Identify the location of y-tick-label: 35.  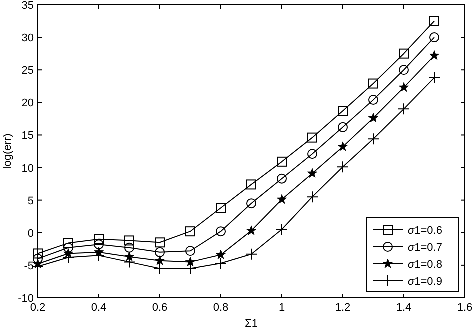
(28, 6).